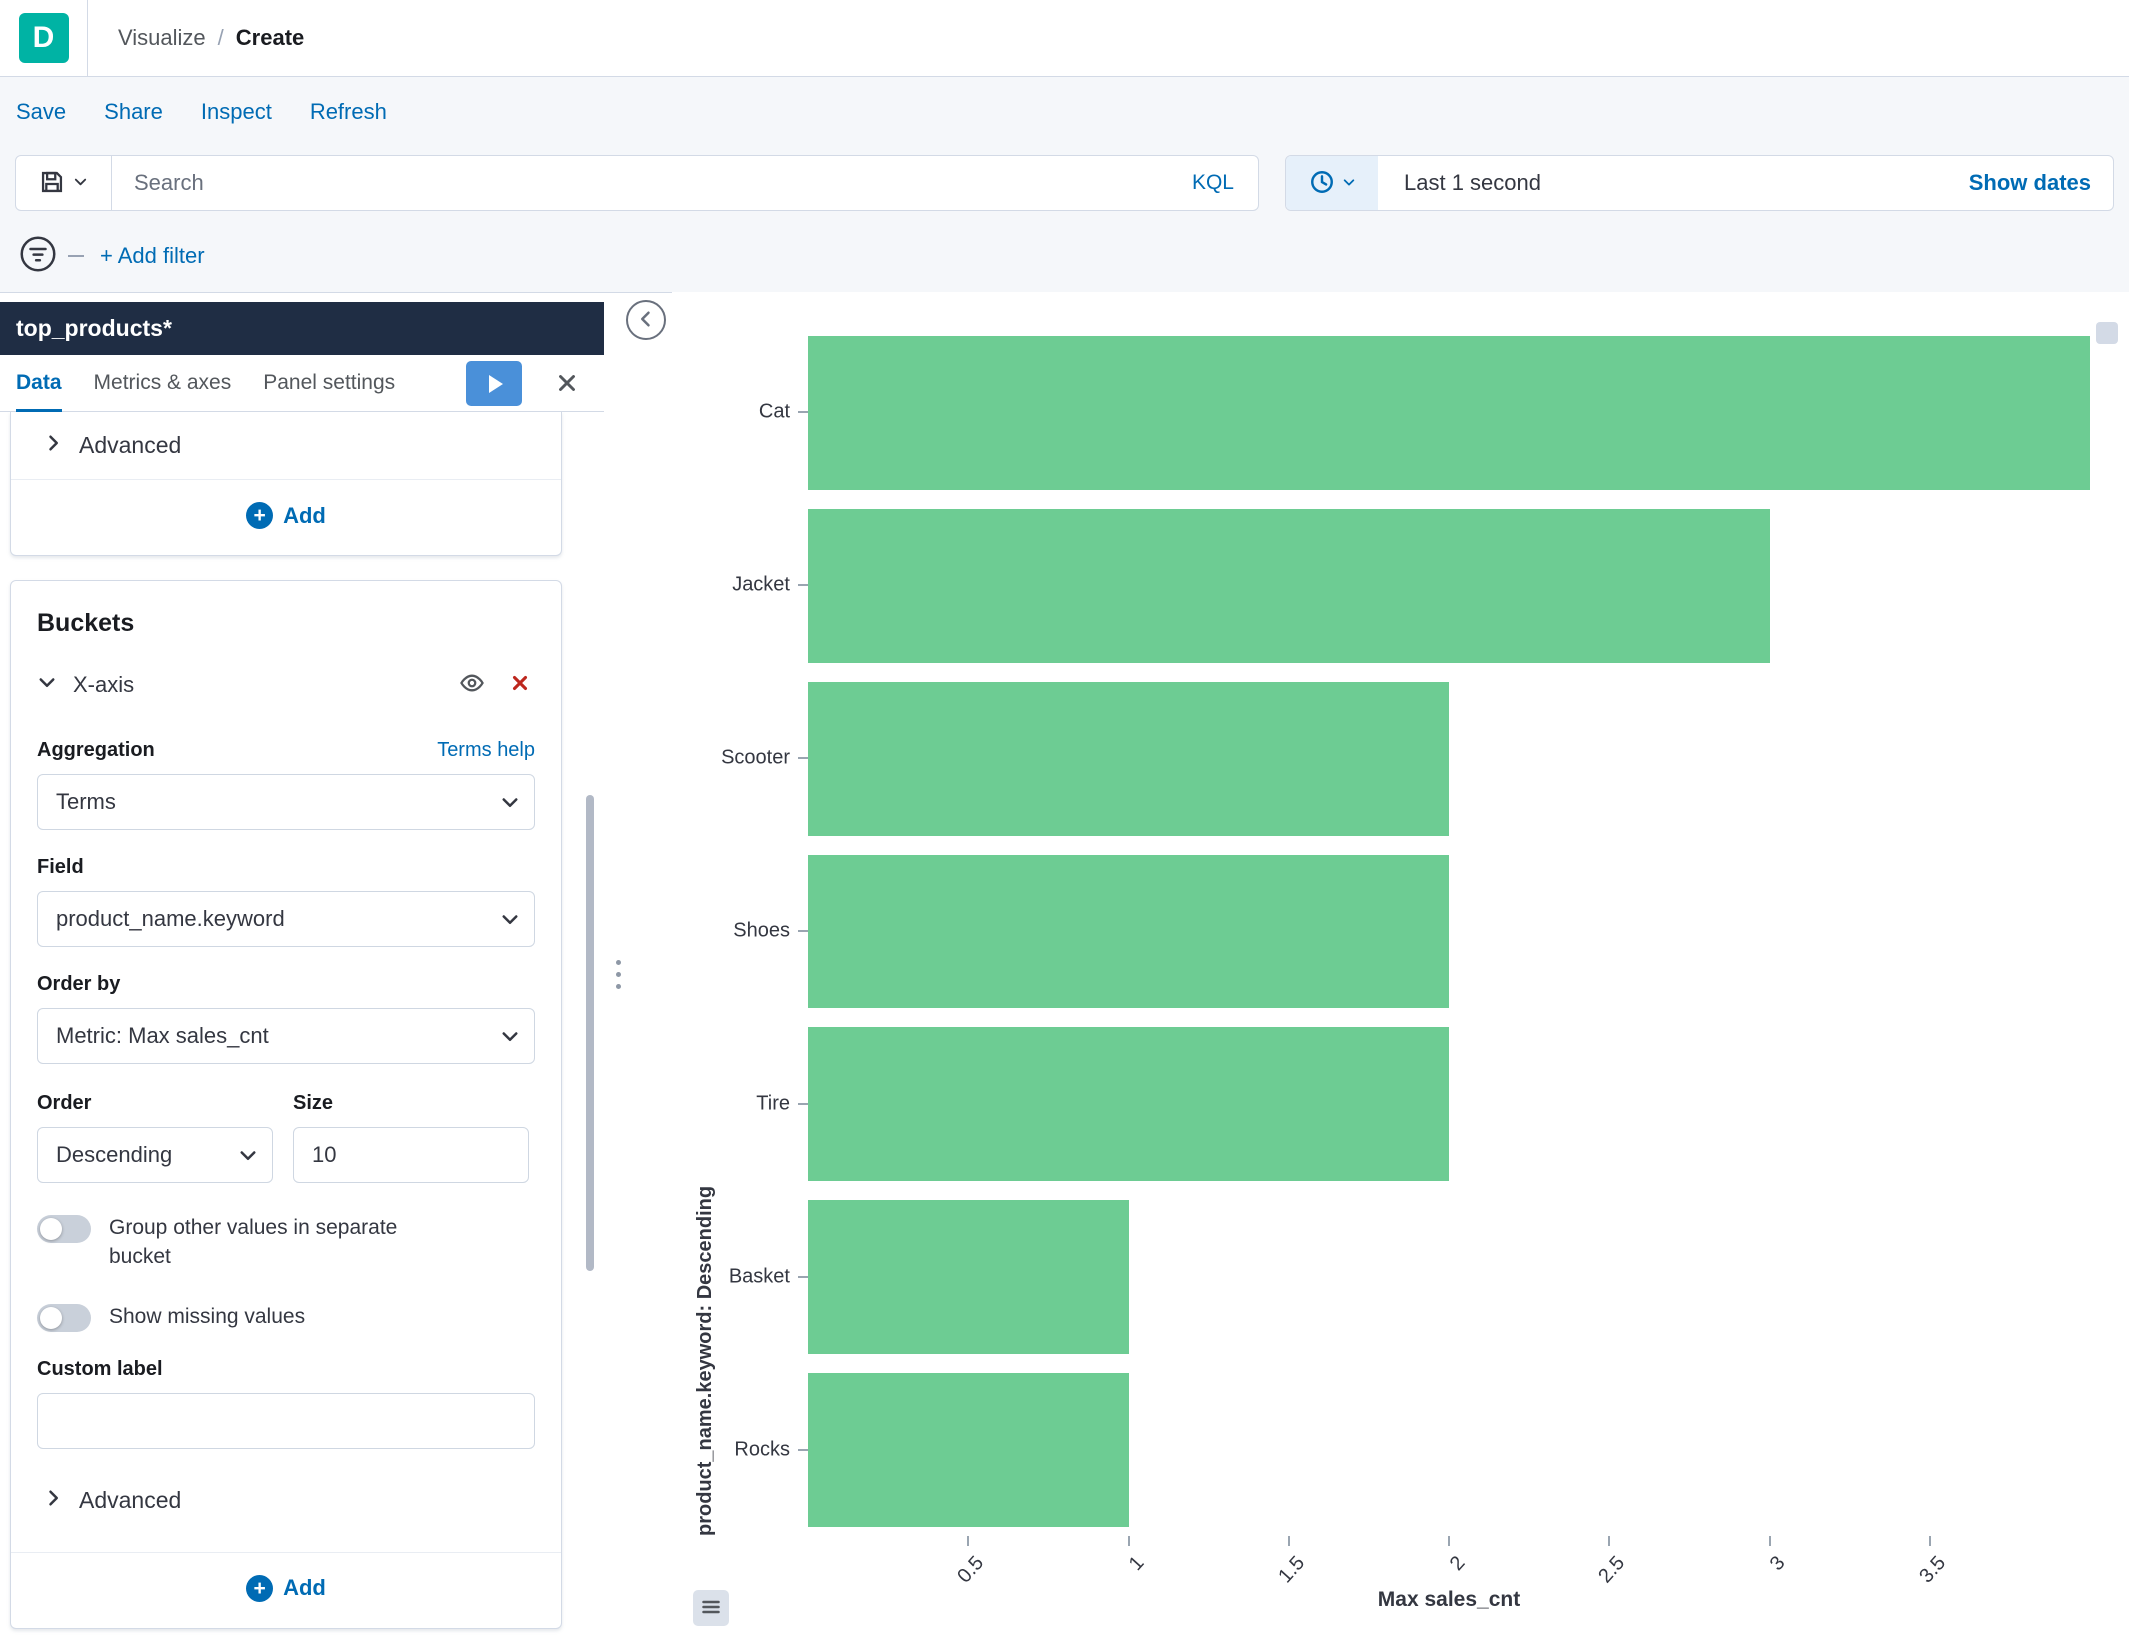  I want to click on saved-query-button, so click(64, 183).